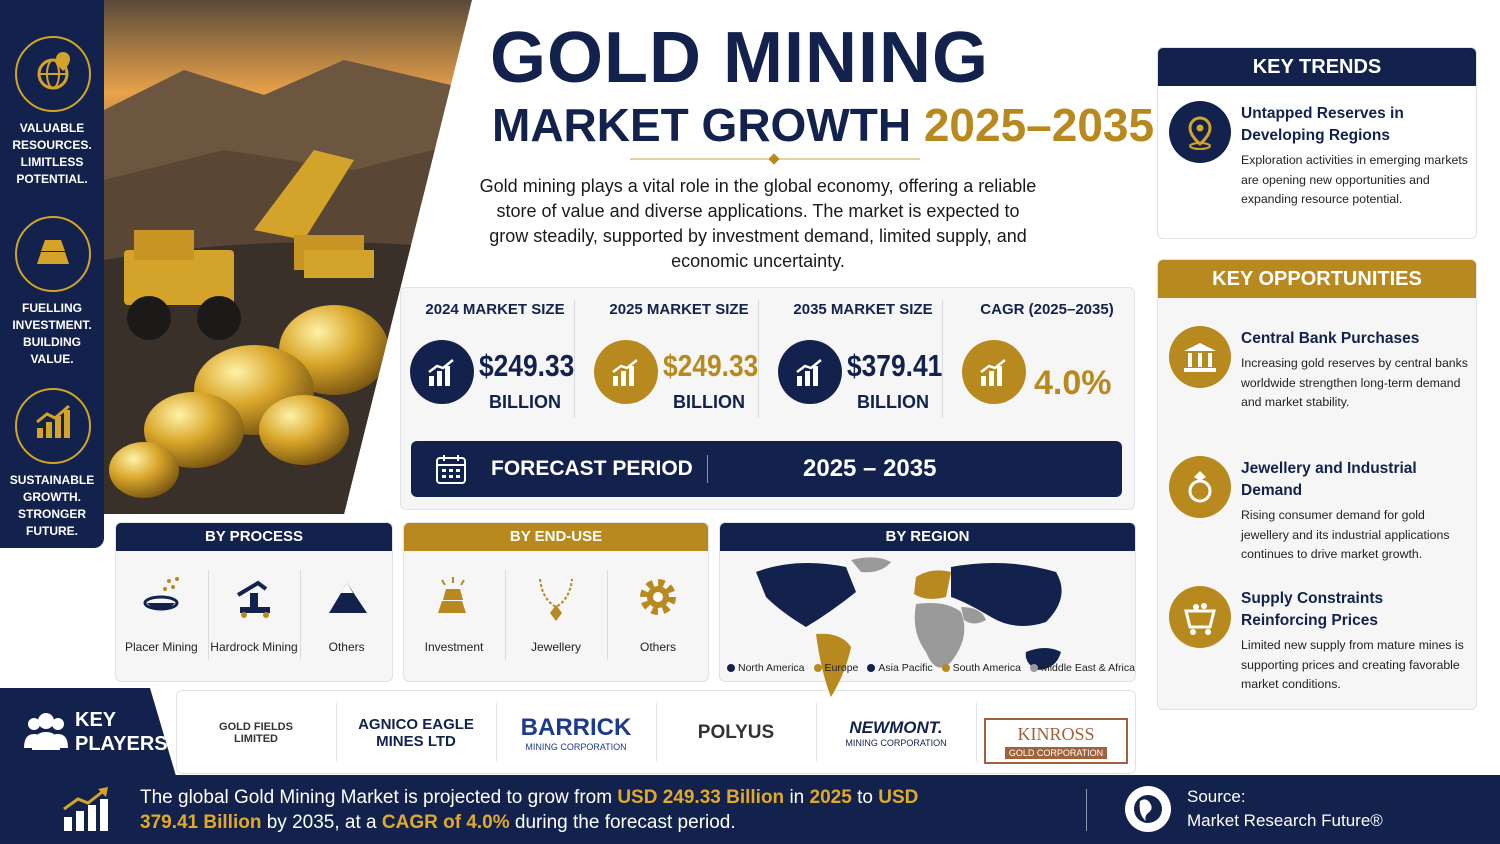 The image size is (1500, 844). What do you see at coordinates (256, 727) in the screenshot?
I see `company-name: GOLD FIELDS` at bounding box center [256, 727].